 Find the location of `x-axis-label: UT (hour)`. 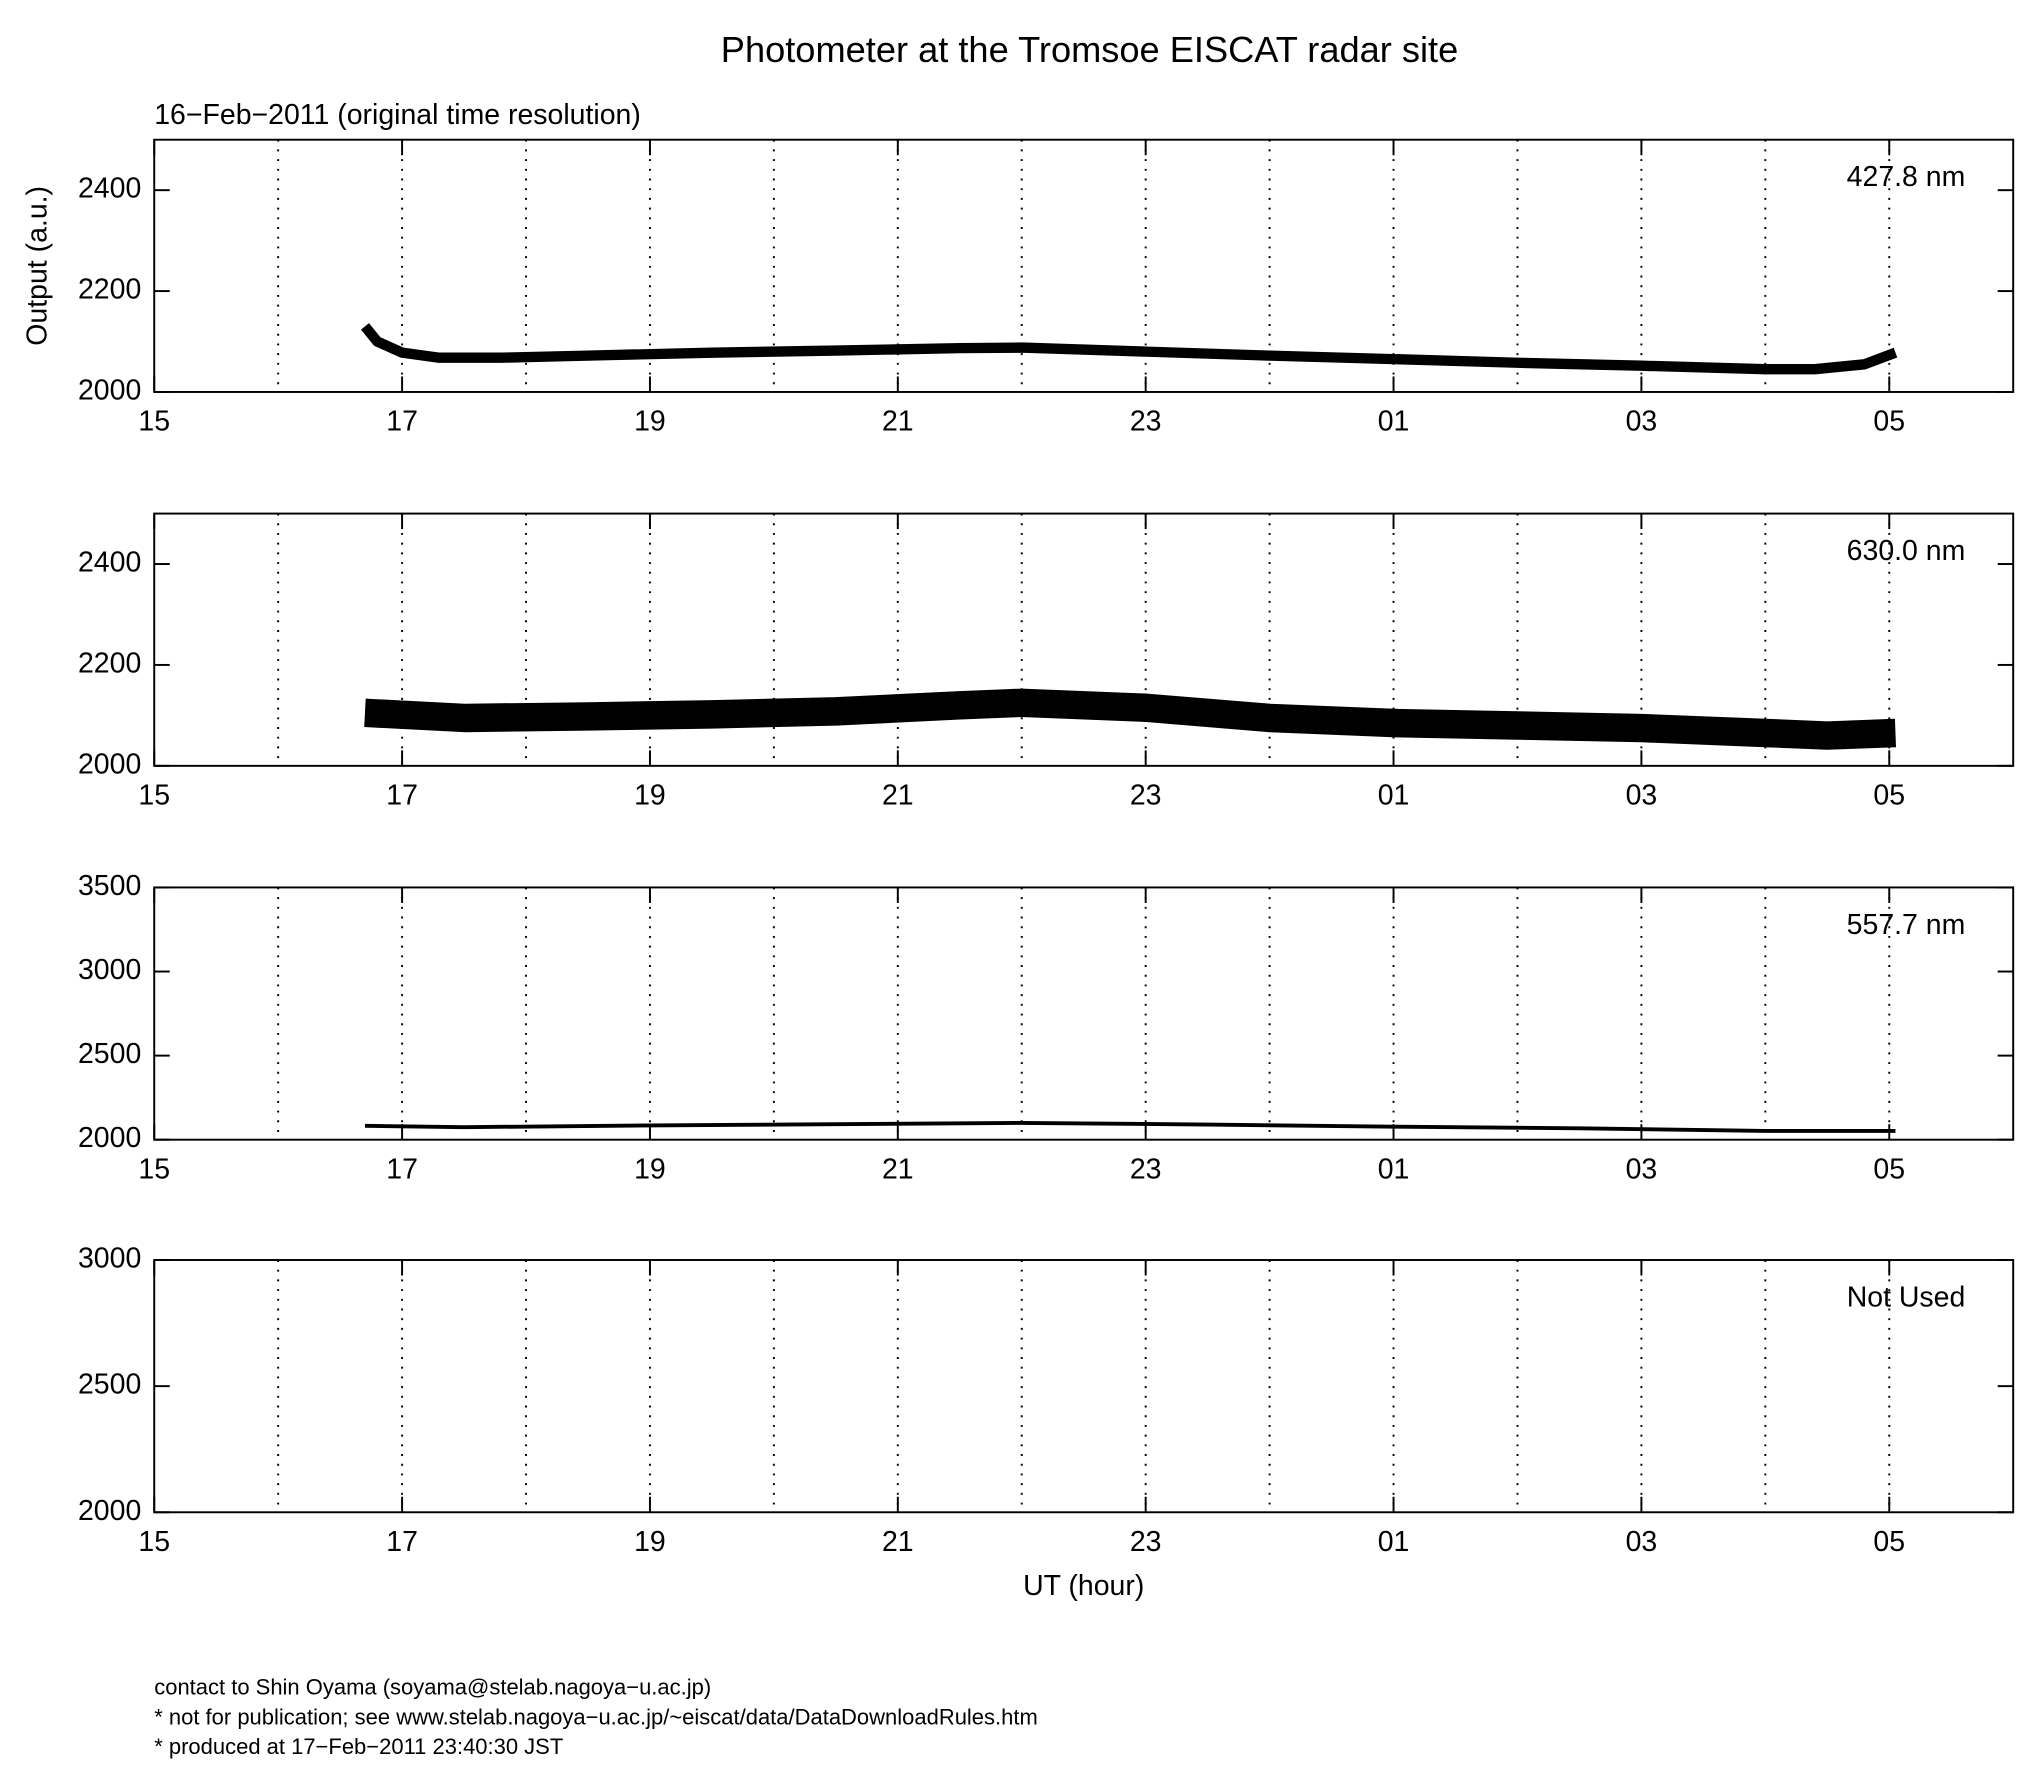

x-axis-label: UT (hour) is located at coordinates (1083, 1586).